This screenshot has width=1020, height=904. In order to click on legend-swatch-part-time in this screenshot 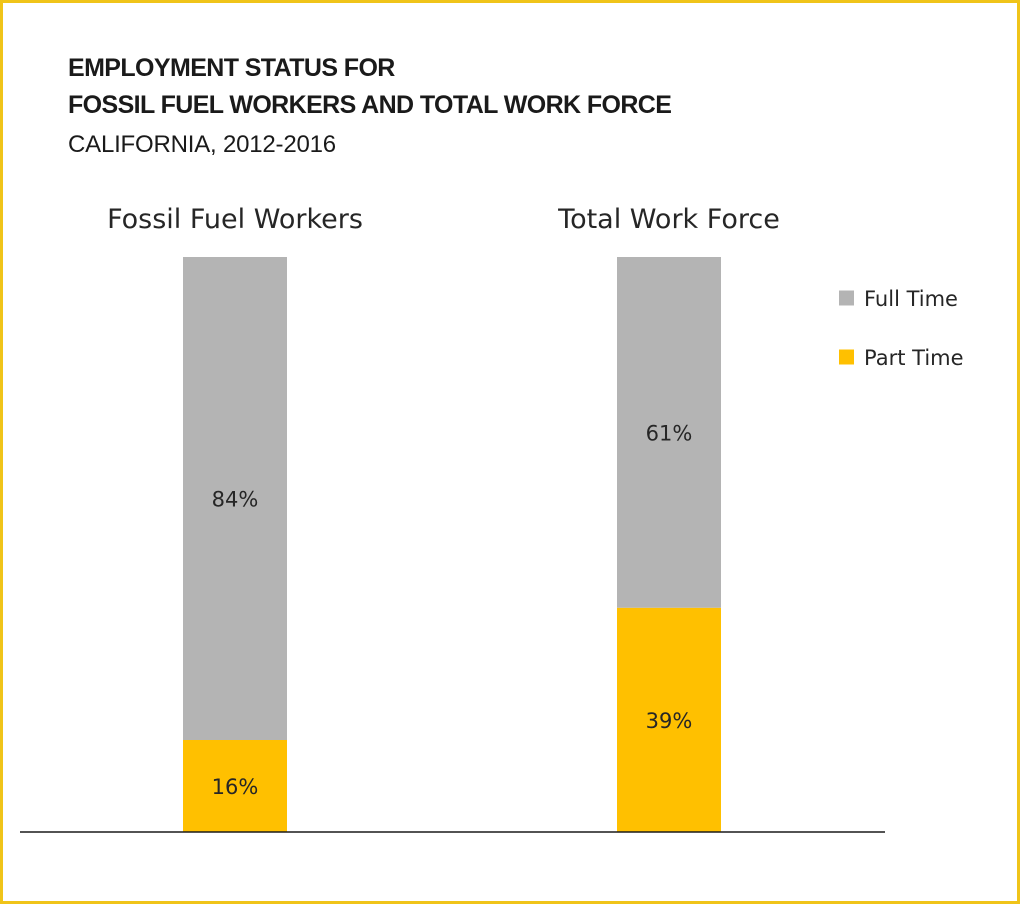, I will do `click(846, 357)`.